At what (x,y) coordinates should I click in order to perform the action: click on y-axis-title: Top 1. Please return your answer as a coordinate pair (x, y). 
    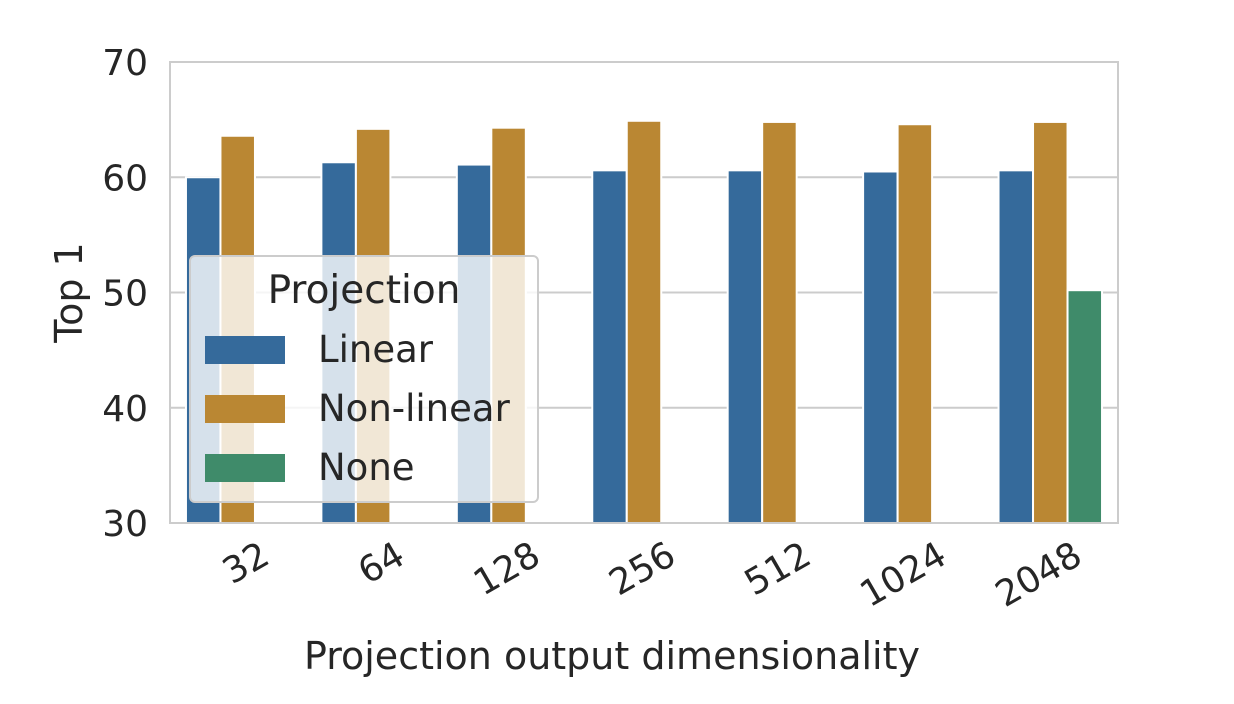
    Looking at the image, I should click on (69, 292).